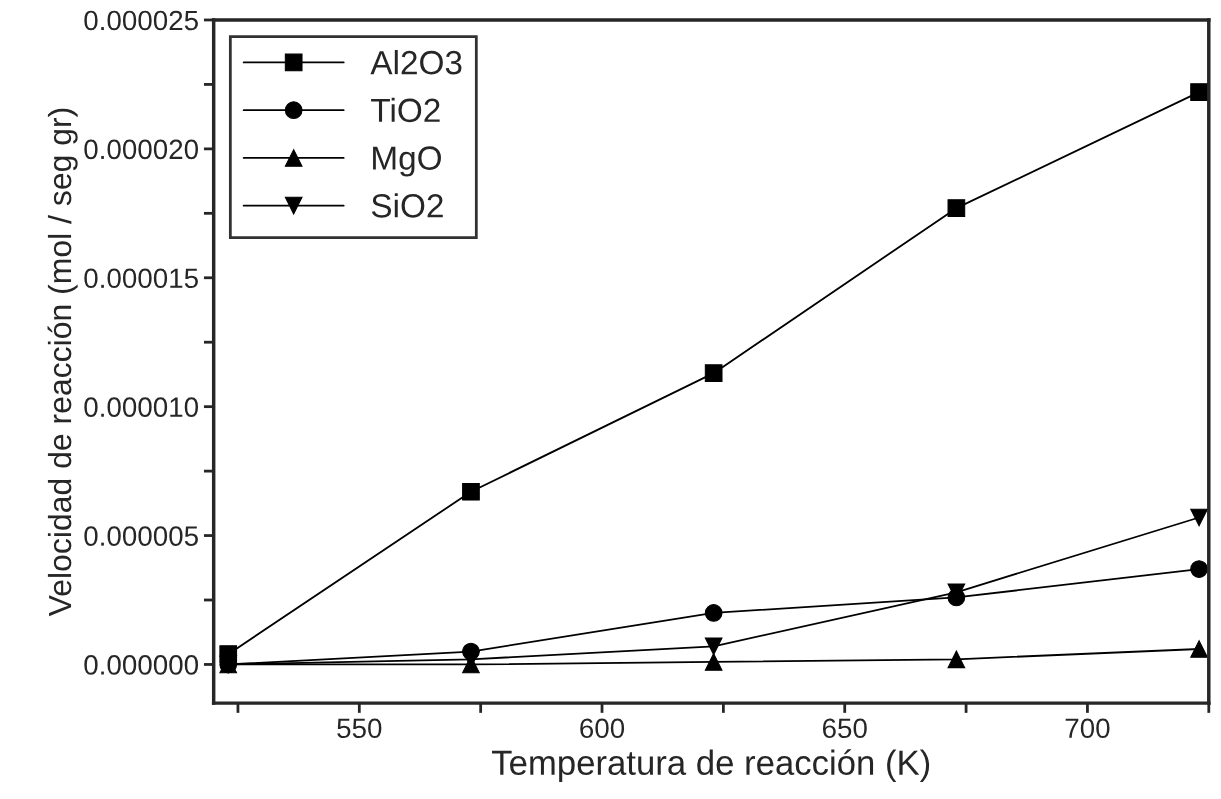 The image size is (1221, 799). I want to click on x-axis-title: Temperatura de reacción (K), so click(711, 765).